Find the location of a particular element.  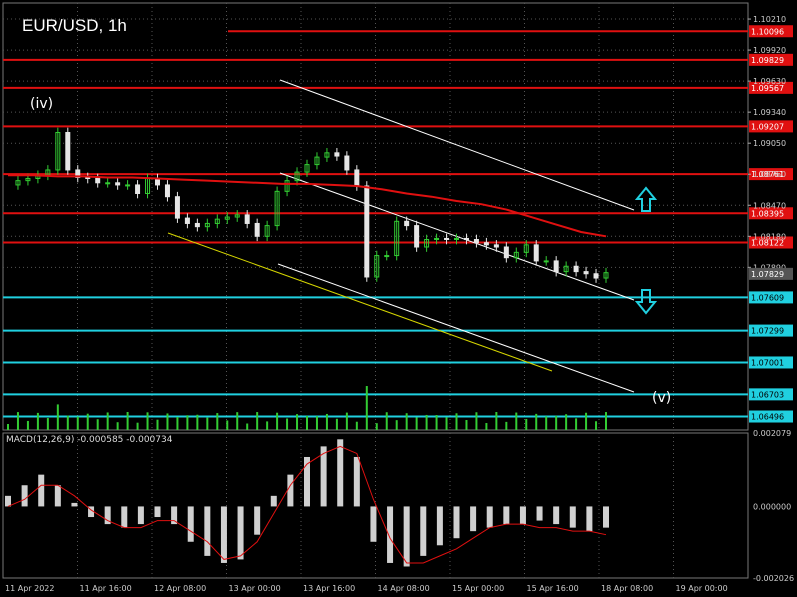

level-price-label: 1.06496 is located at coordinates (767, 417).